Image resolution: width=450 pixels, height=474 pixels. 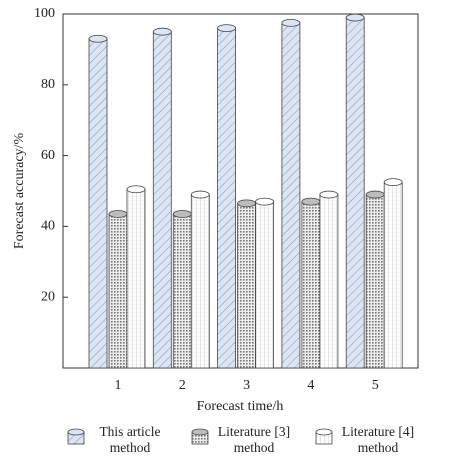 I want to click on x-tick-label: 2, so click(x=182, y=385).